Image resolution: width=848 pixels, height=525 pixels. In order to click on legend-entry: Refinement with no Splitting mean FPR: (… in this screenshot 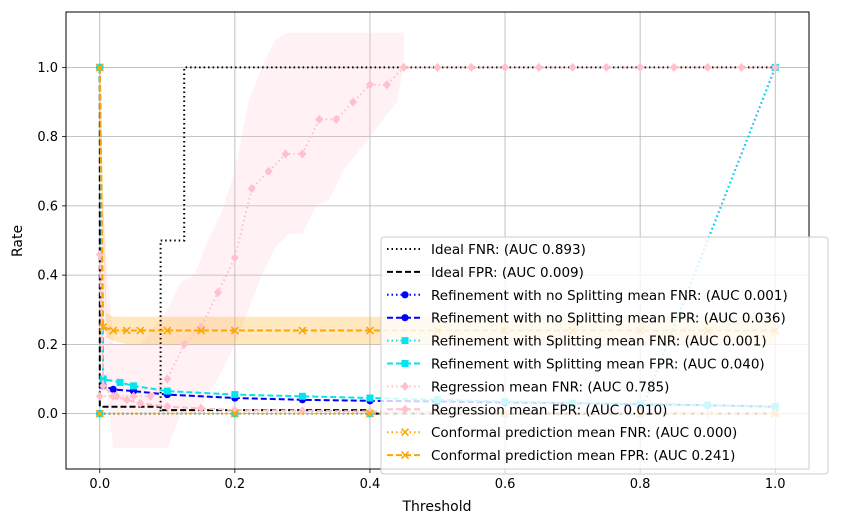, I will do `click(608, 319)`.